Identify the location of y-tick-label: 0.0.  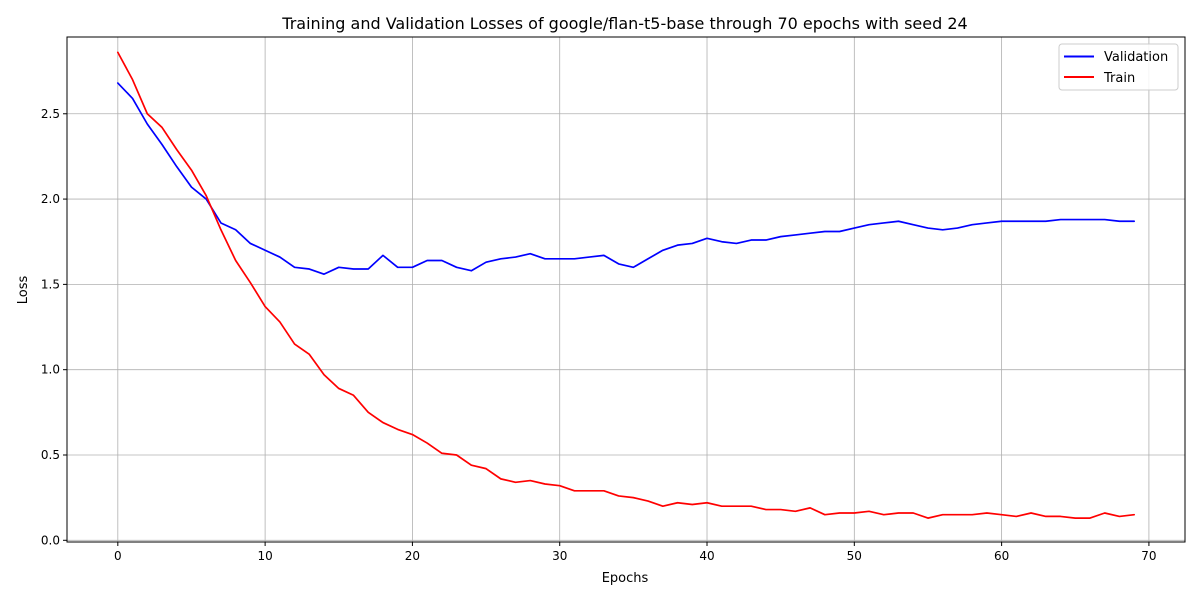
(50, 540).